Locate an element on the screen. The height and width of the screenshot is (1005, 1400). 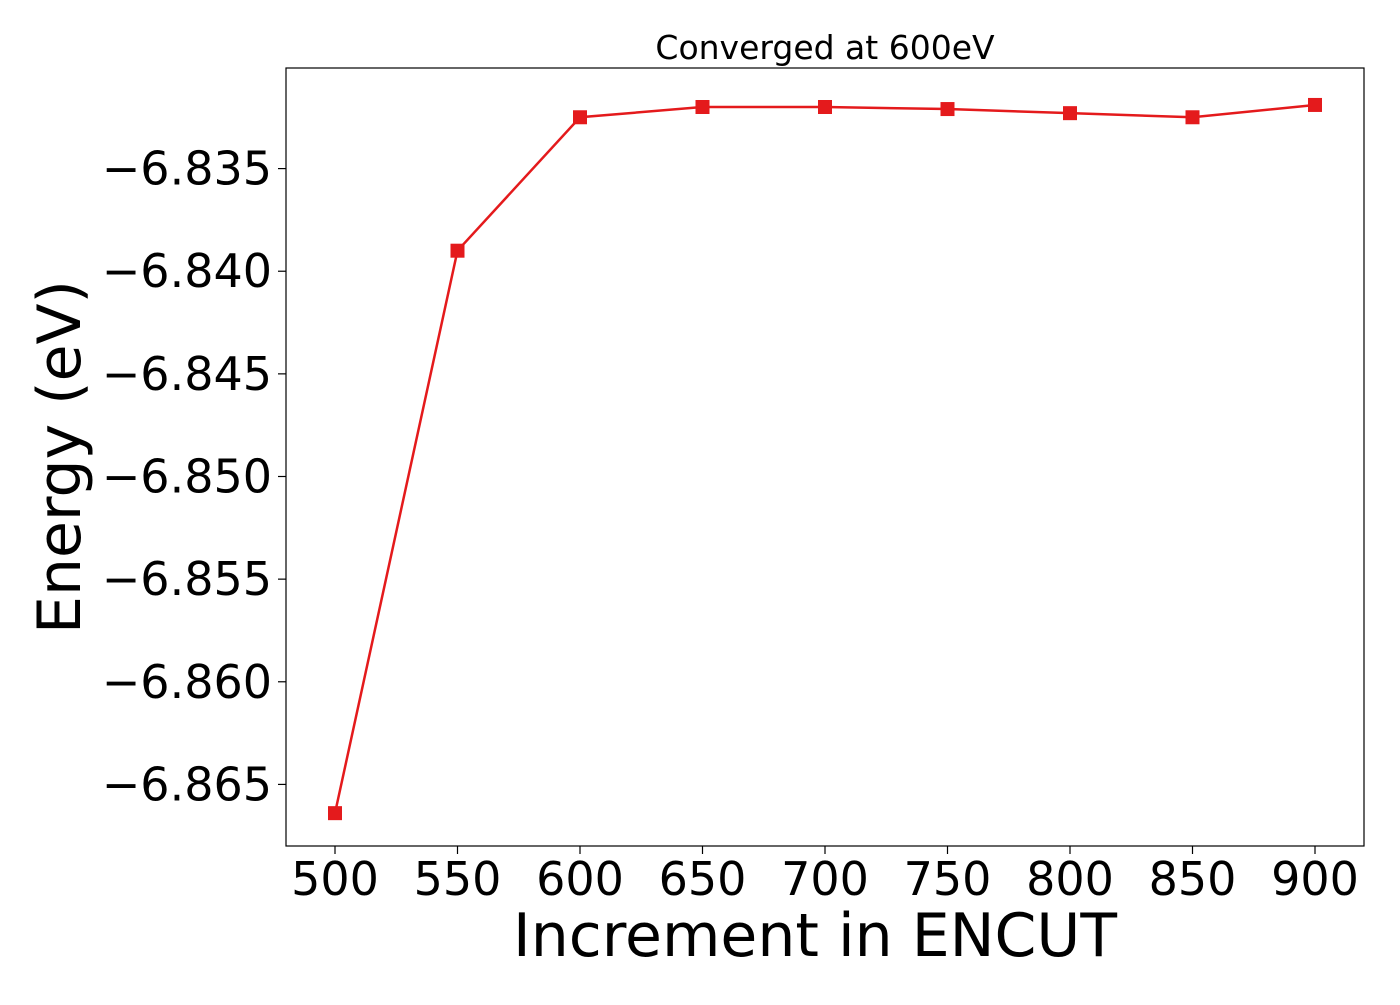
x-tick-label: 800 is located at coordinates (1070, 879).